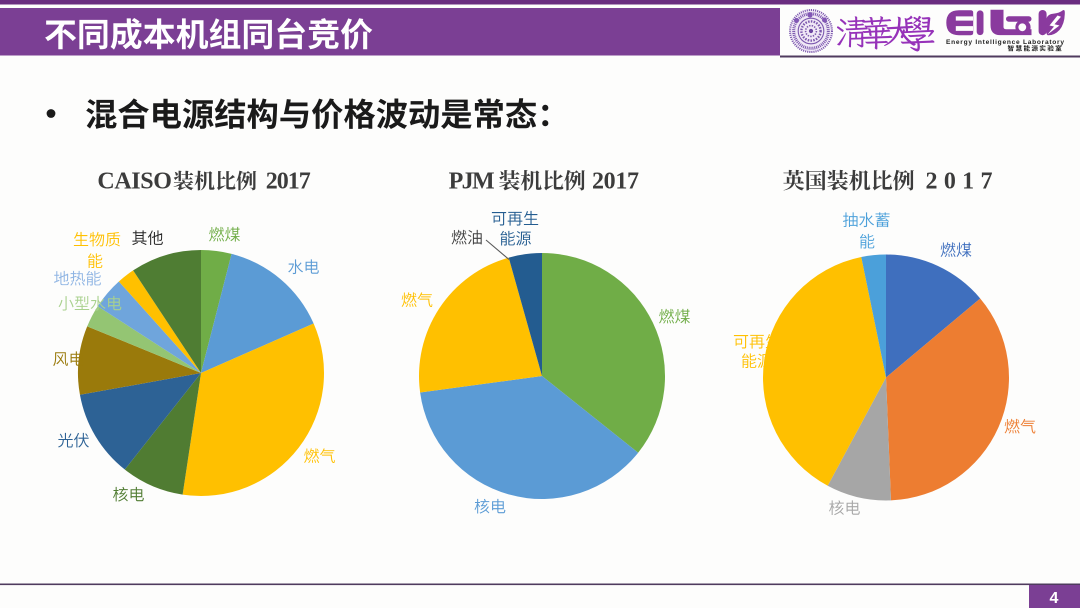 The height and width of the screenshot is (608, 1080). What do you see at coordinates (1054, 598) in the screenshot?
I see `svg-text: 4` at bounding box center [1054, 598].